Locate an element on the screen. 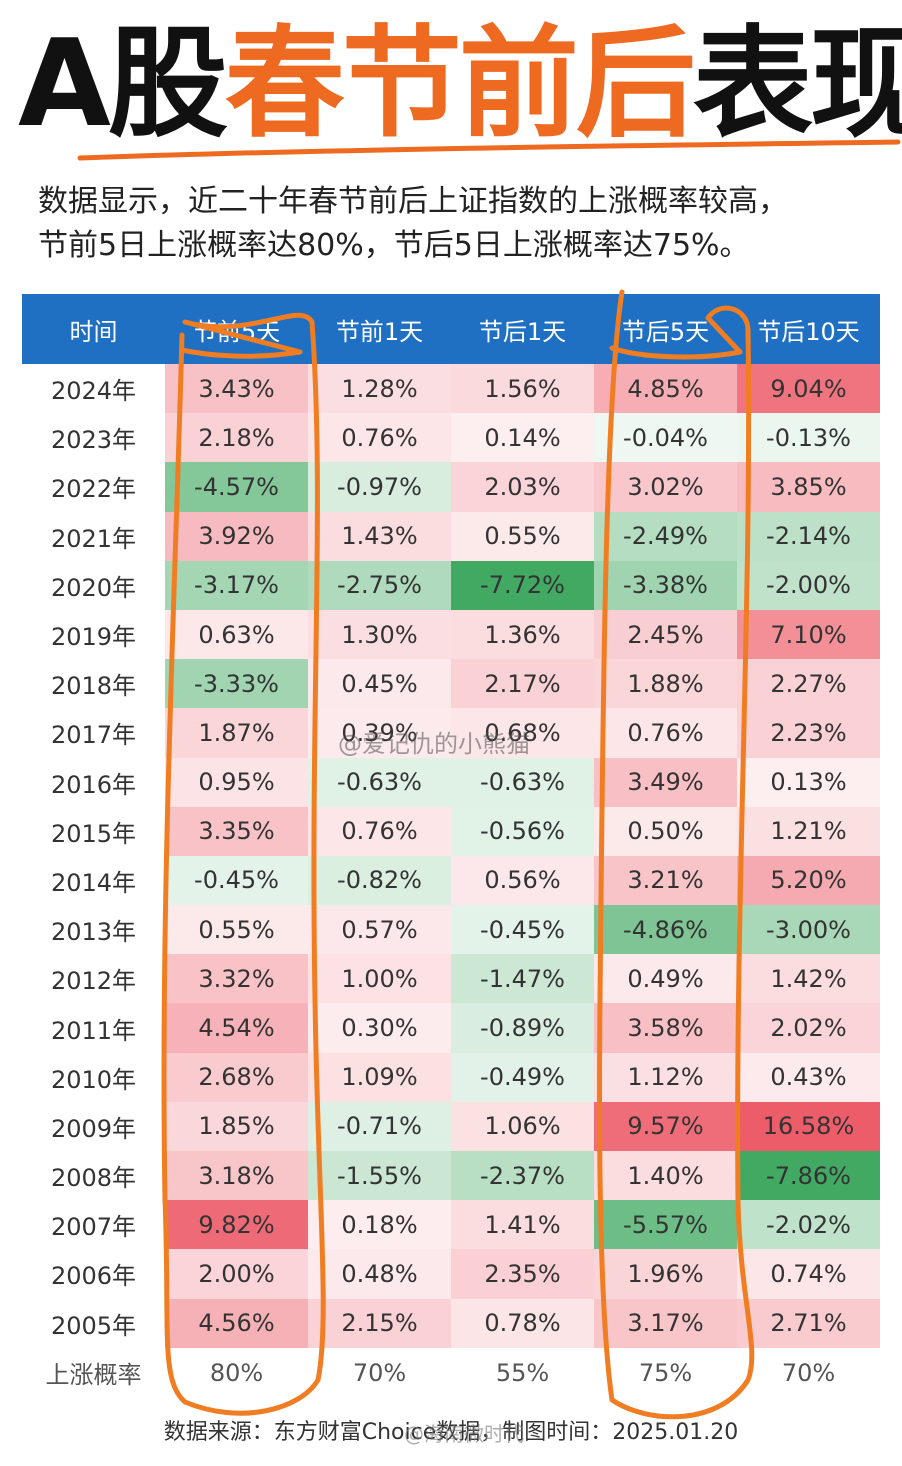 The image size is (902, 1466). return-cell: 2.68% is located at coordinates (236, 1077).